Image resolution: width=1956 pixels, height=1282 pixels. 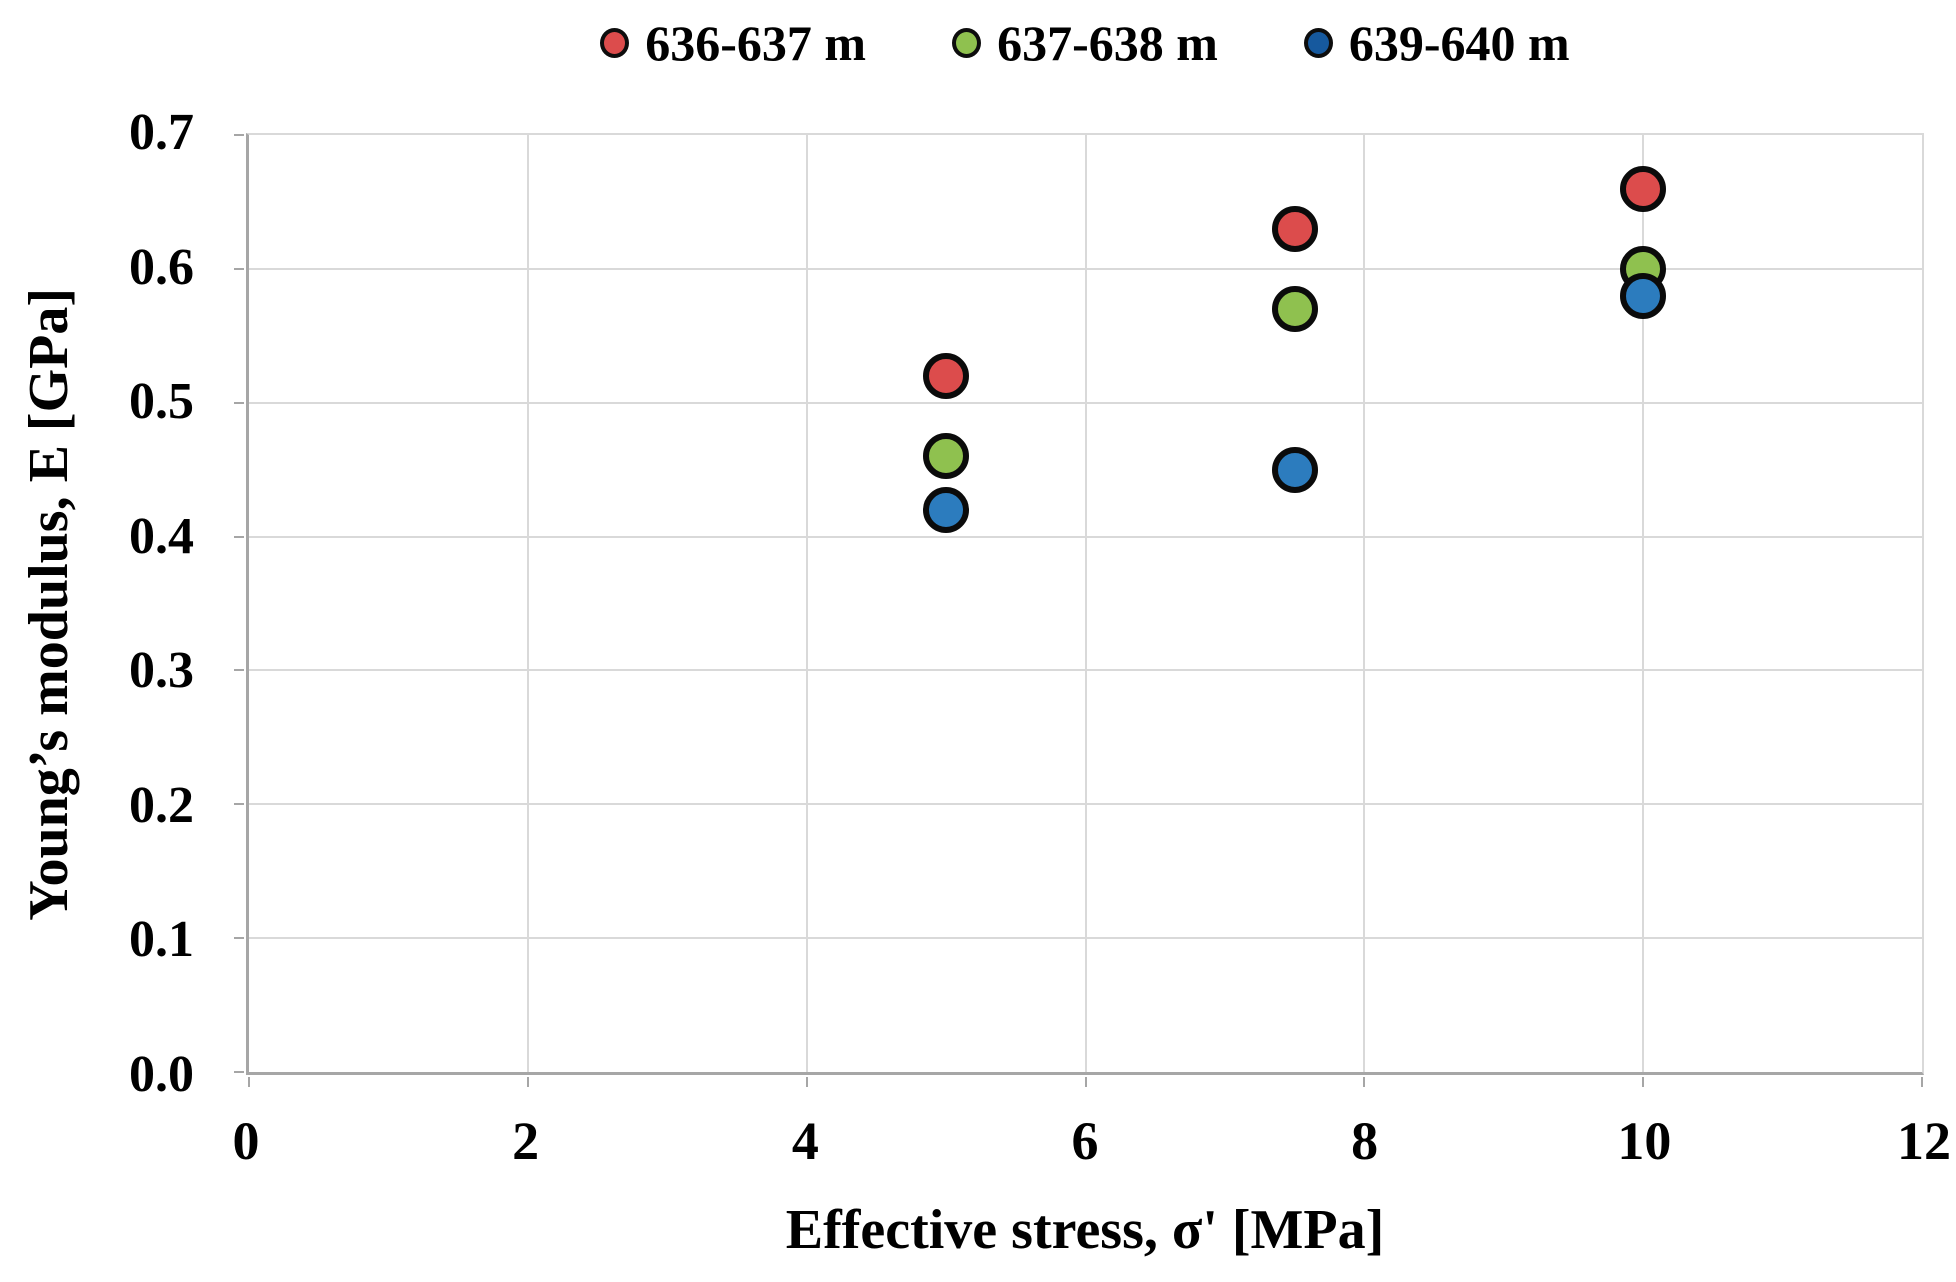 I want to click on y-tick-label: 0.5, so click(x=161, y=402).